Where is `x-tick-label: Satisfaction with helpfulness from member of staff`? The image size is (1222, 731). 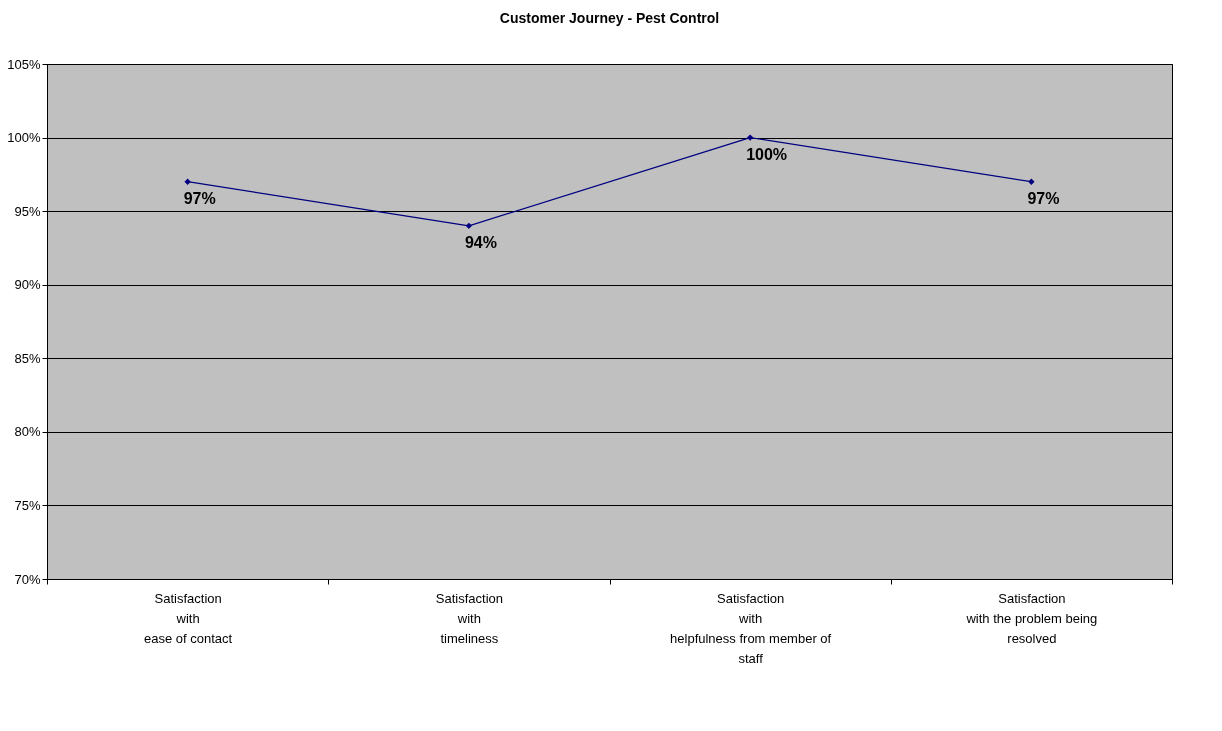
x-tick-label: Satisfaction with helpfulness from member of staff is located at coordinates (751, 628).